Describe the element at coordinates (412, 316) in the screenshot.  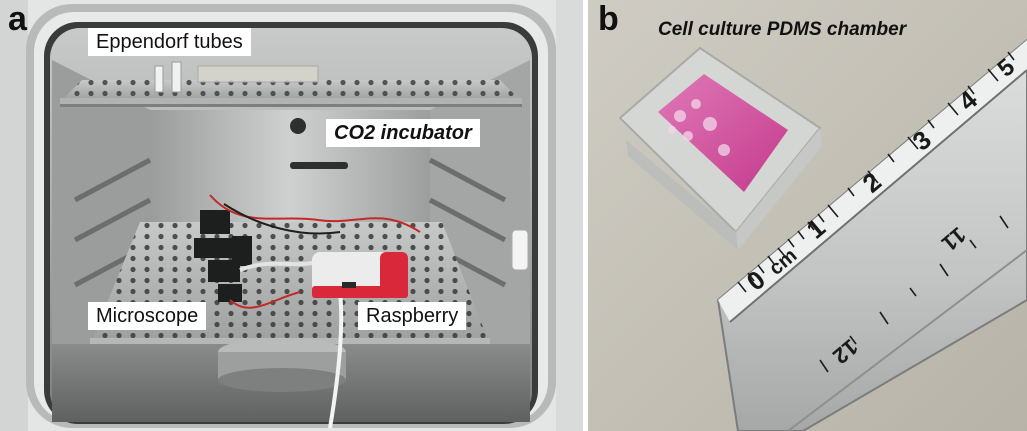
I see `label-raspberry: Raspberry` at that location.